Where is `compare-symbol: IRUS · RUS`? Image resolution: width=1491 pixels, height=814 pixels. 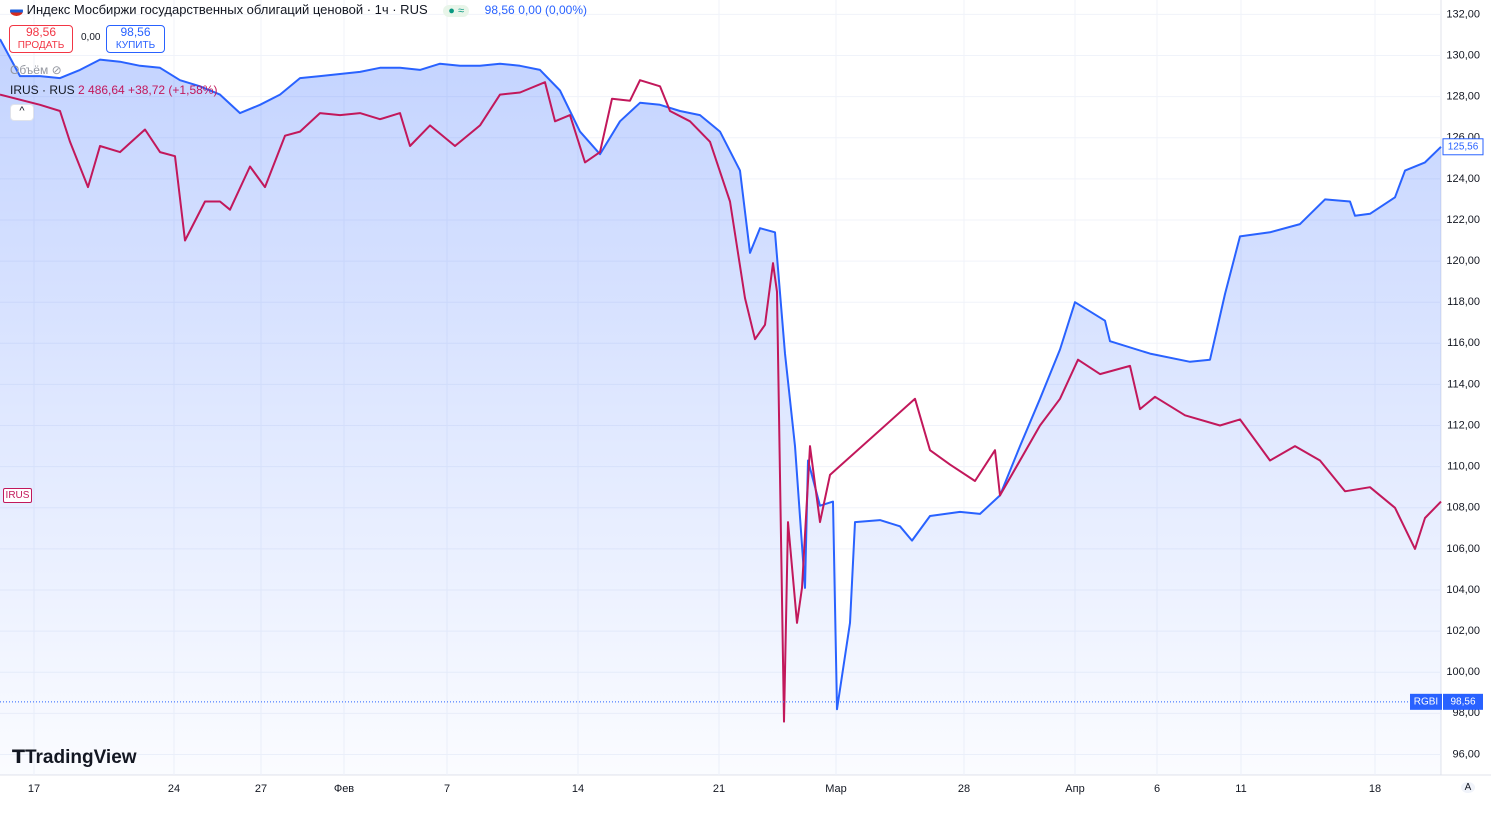
compare-symbol: IRUS · RUS is located at coordinates (42, 90).